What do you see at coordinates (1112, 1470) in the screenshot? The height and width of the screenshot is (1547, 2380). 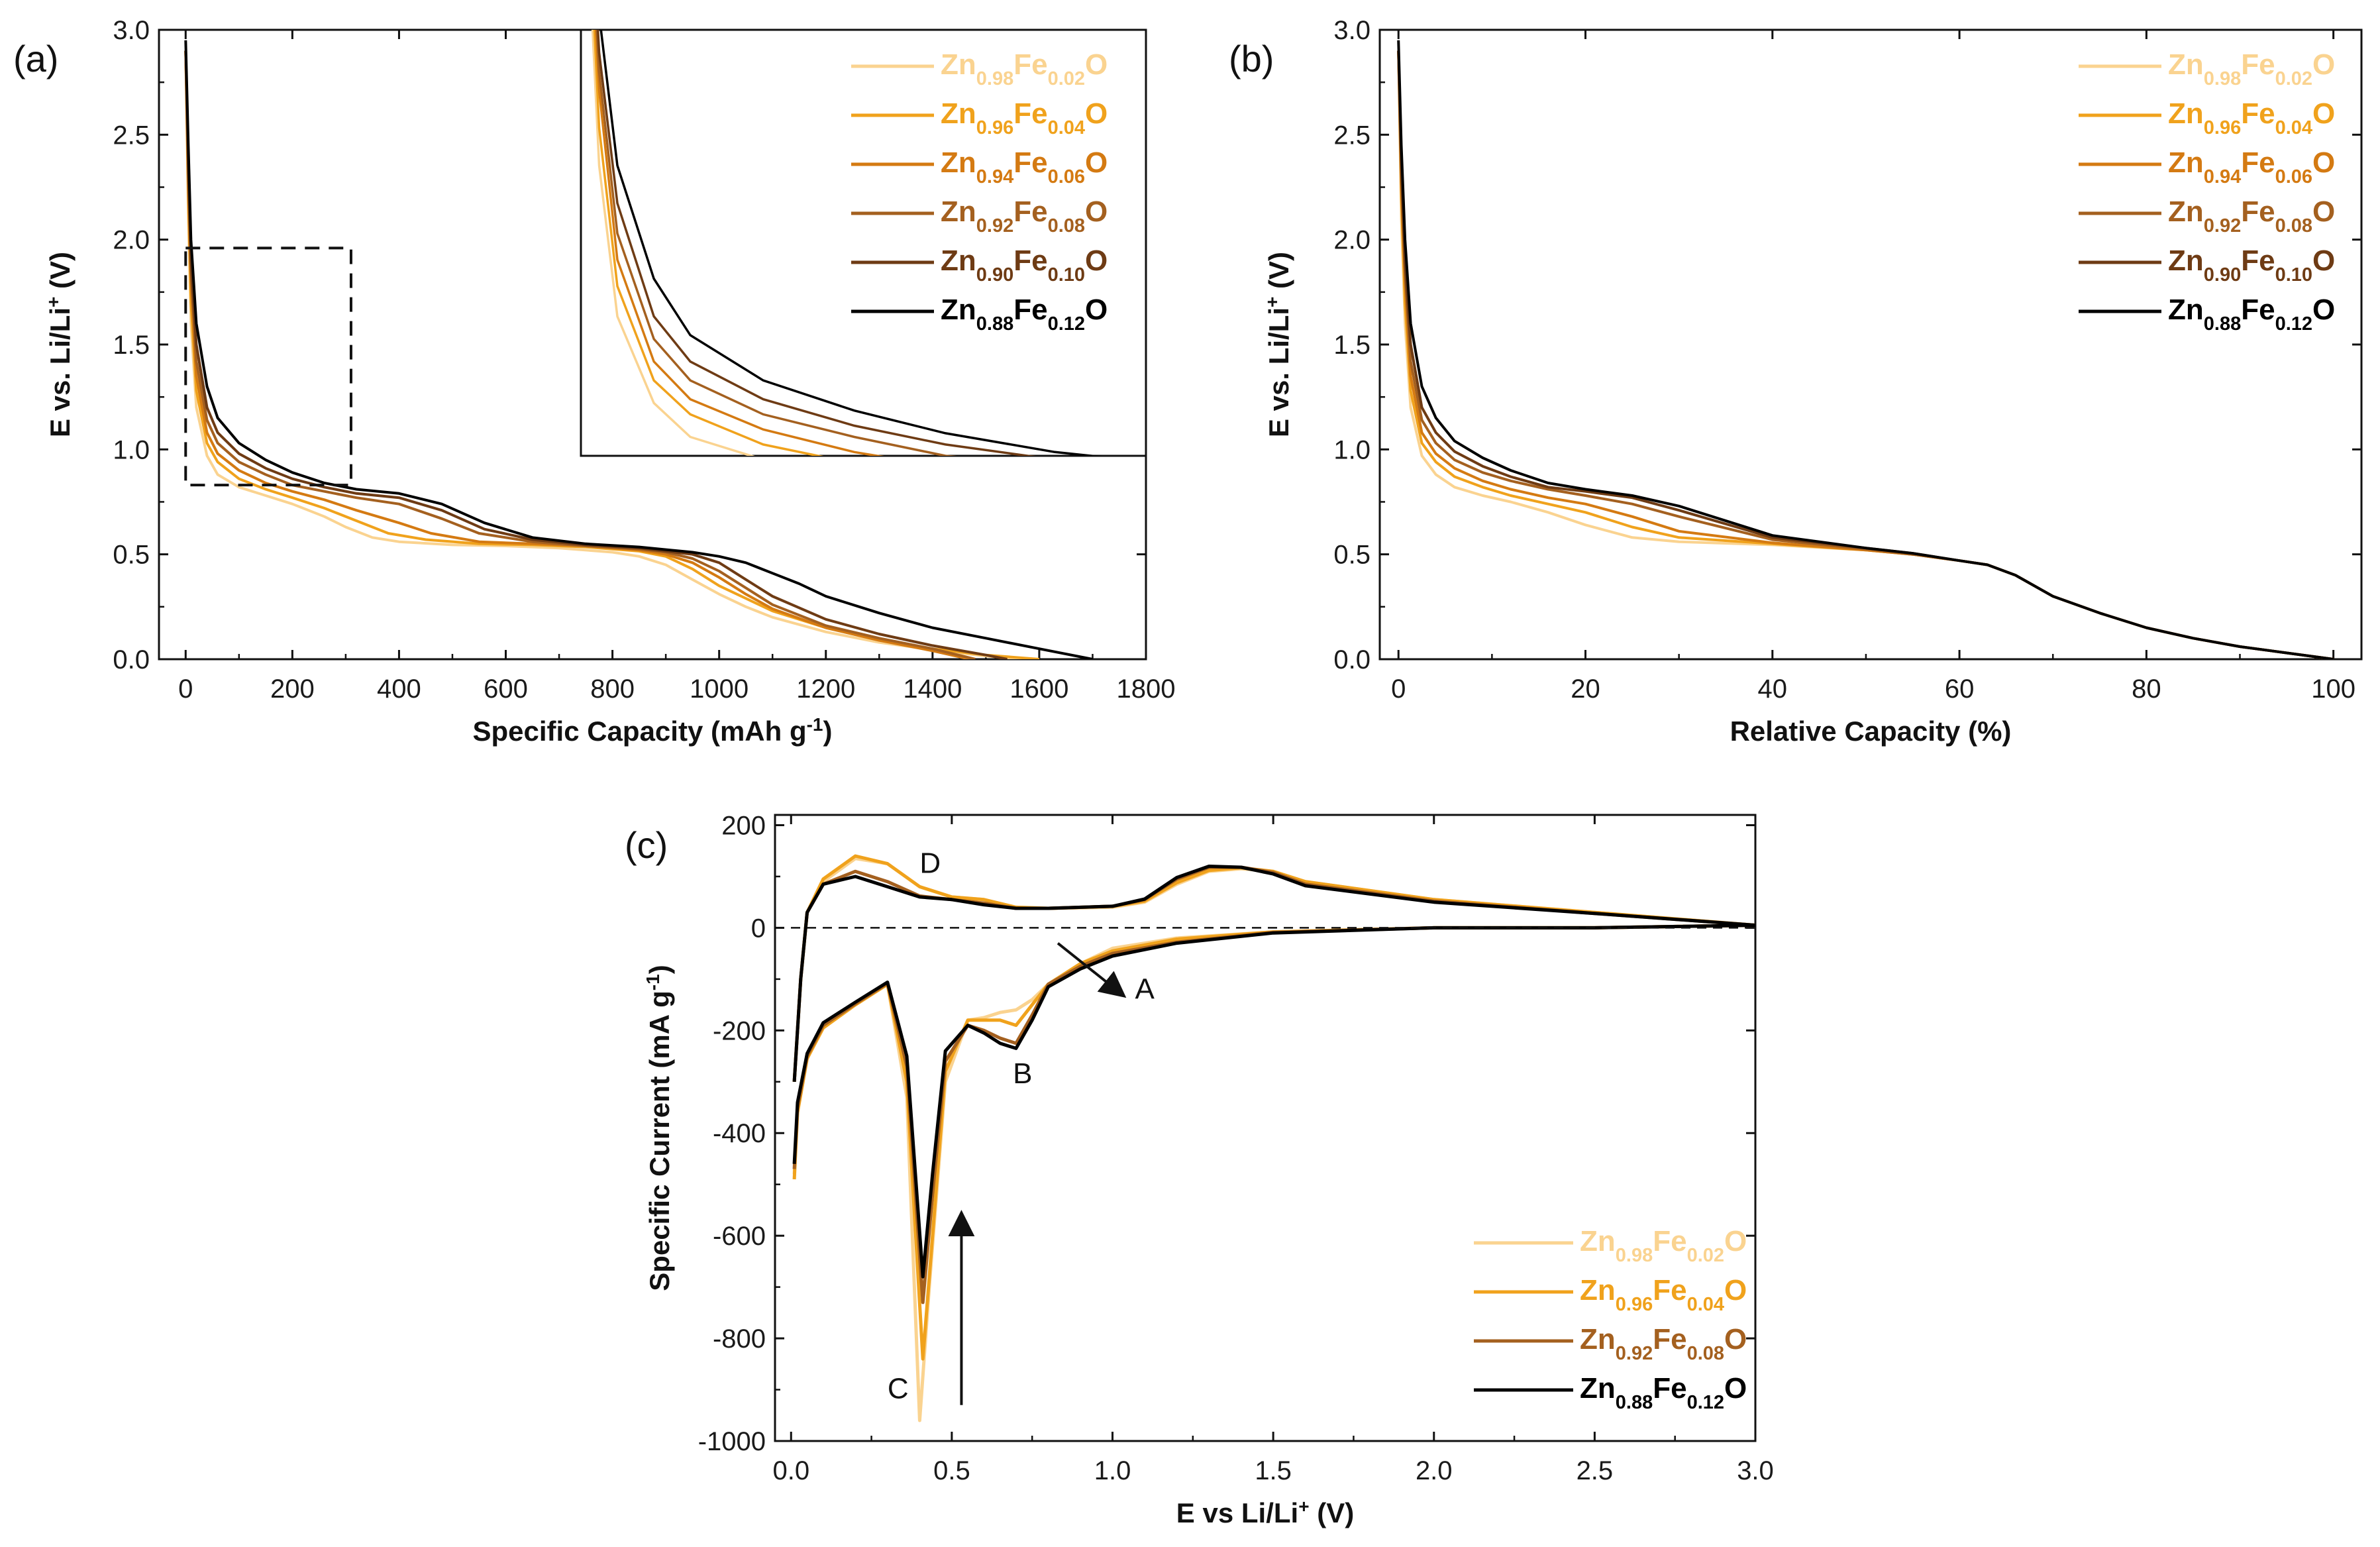 I see `x-tick-label: 1.0` at bounding box center [1112, 1470].